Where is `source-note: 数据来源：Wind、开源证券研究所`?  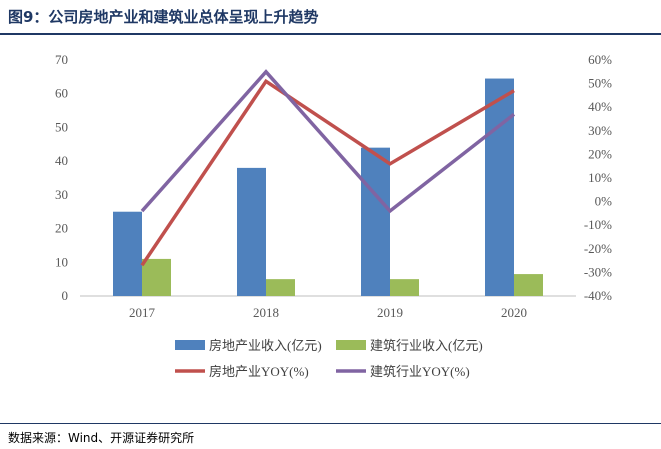
source-note: 数据来源：Wind、开源证券研究所 is located at coordinates (101, 438).